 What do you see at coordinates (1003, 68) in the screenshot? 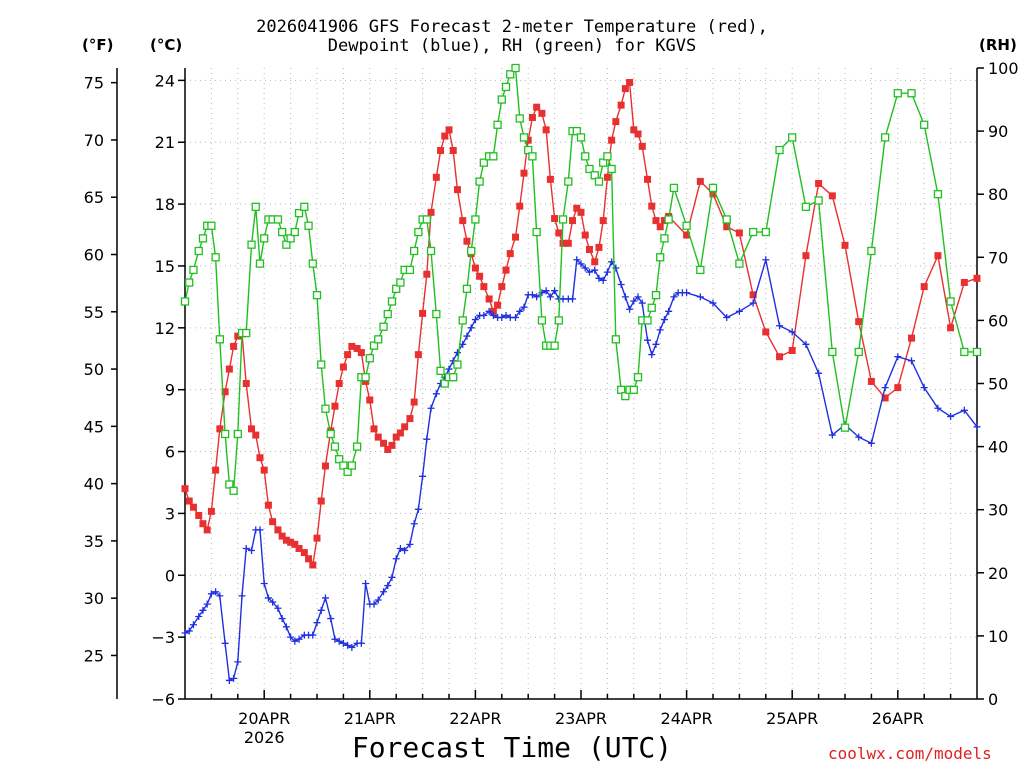
I see `rh-tick-label: 100` at bounding box center [1003, 68].